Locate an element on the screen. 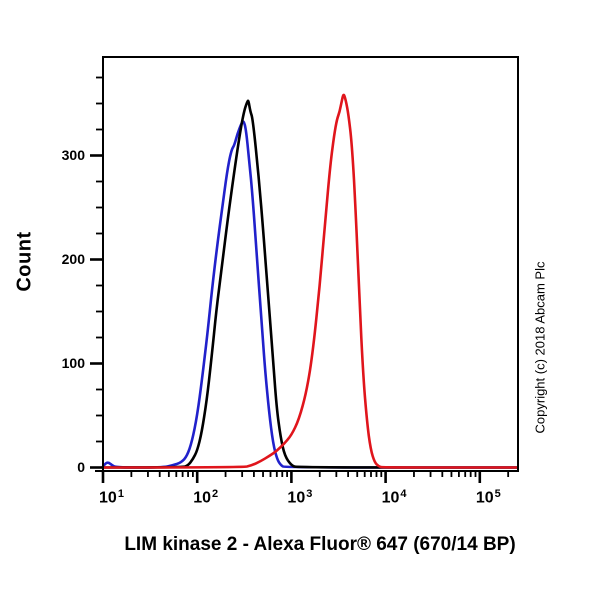 Image resolution: width=600 pixels, height=600 pixels. x-tick-exponent: 2 is located at coordinates (215, 494).